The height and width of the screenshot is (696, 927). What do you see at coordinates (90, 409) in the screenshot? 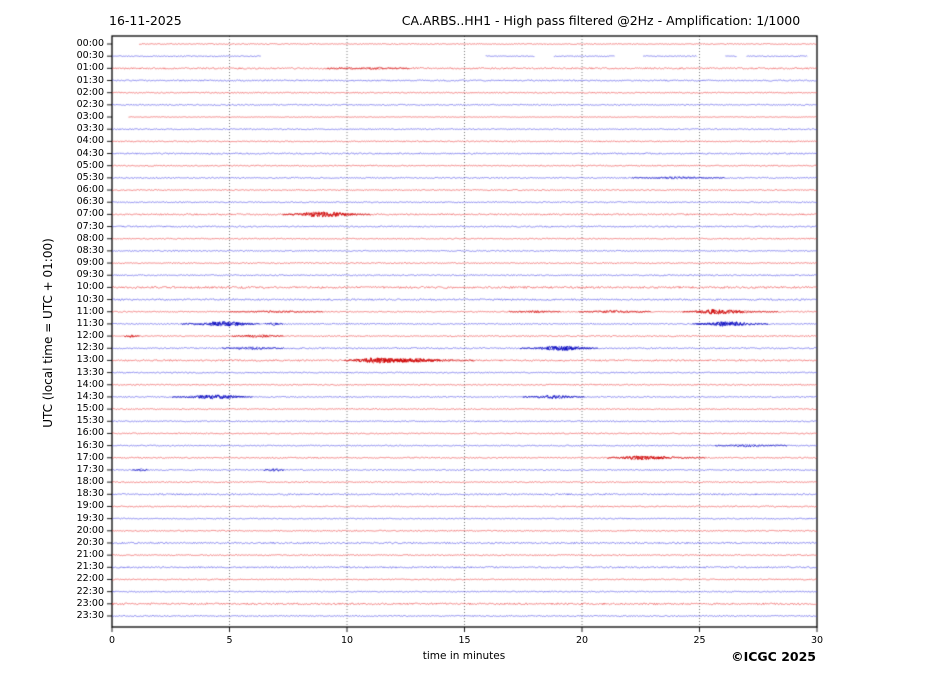
I see `y-tick-label: 15:00` at bounding box center [90, 409].